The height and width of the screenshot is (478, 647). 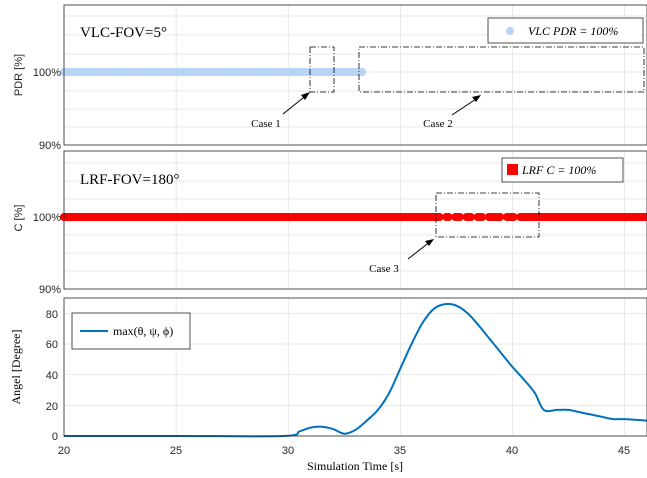 I want to click on x-tick-label-30: 30, so click(x=288, y=451).